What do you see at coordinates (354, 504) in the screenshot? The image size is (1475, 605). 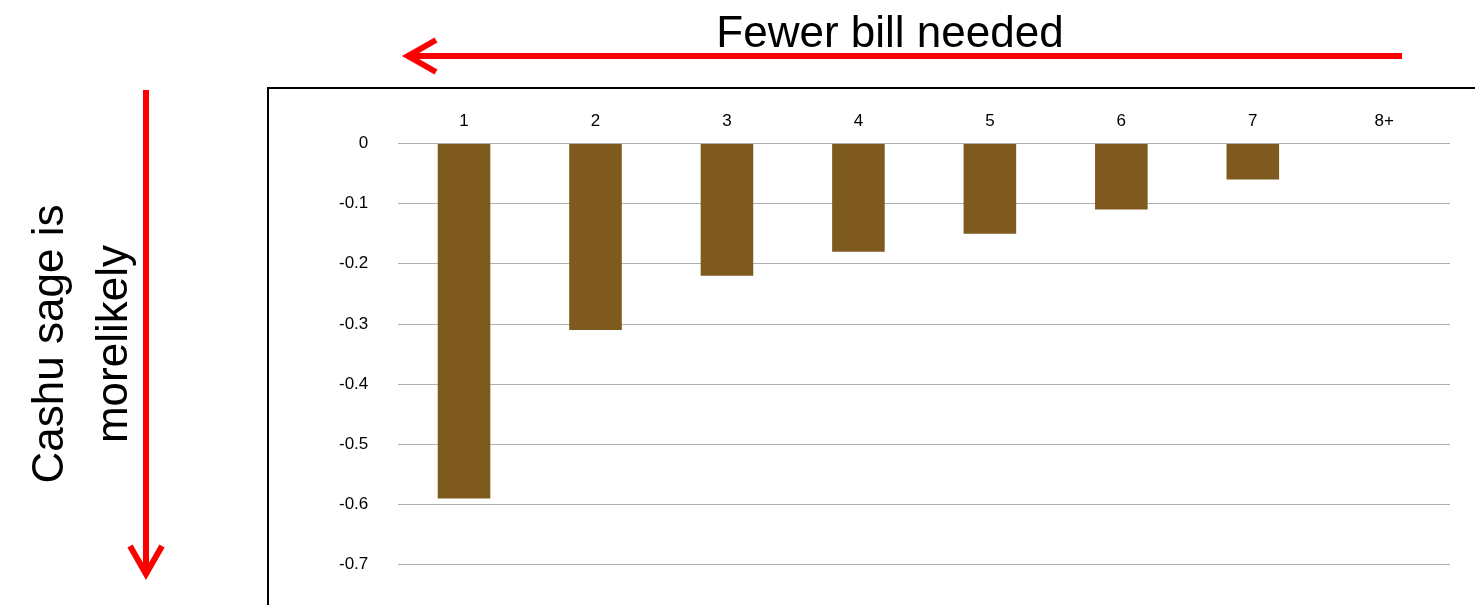 I see `y-tick-label: -0.6` at bounding box center [354, 504].